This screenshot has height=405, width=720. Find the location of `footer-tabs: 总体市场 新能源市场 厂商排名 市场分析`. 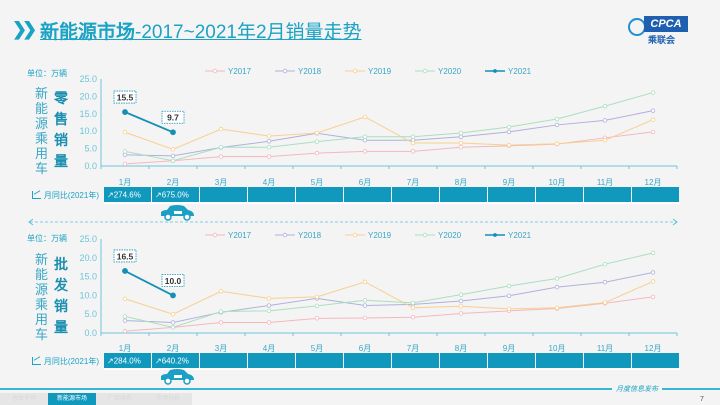

footer-tabs: 总体市场 新能源市场 厂商排名 市场分析 is located at coordinates (96, 399).